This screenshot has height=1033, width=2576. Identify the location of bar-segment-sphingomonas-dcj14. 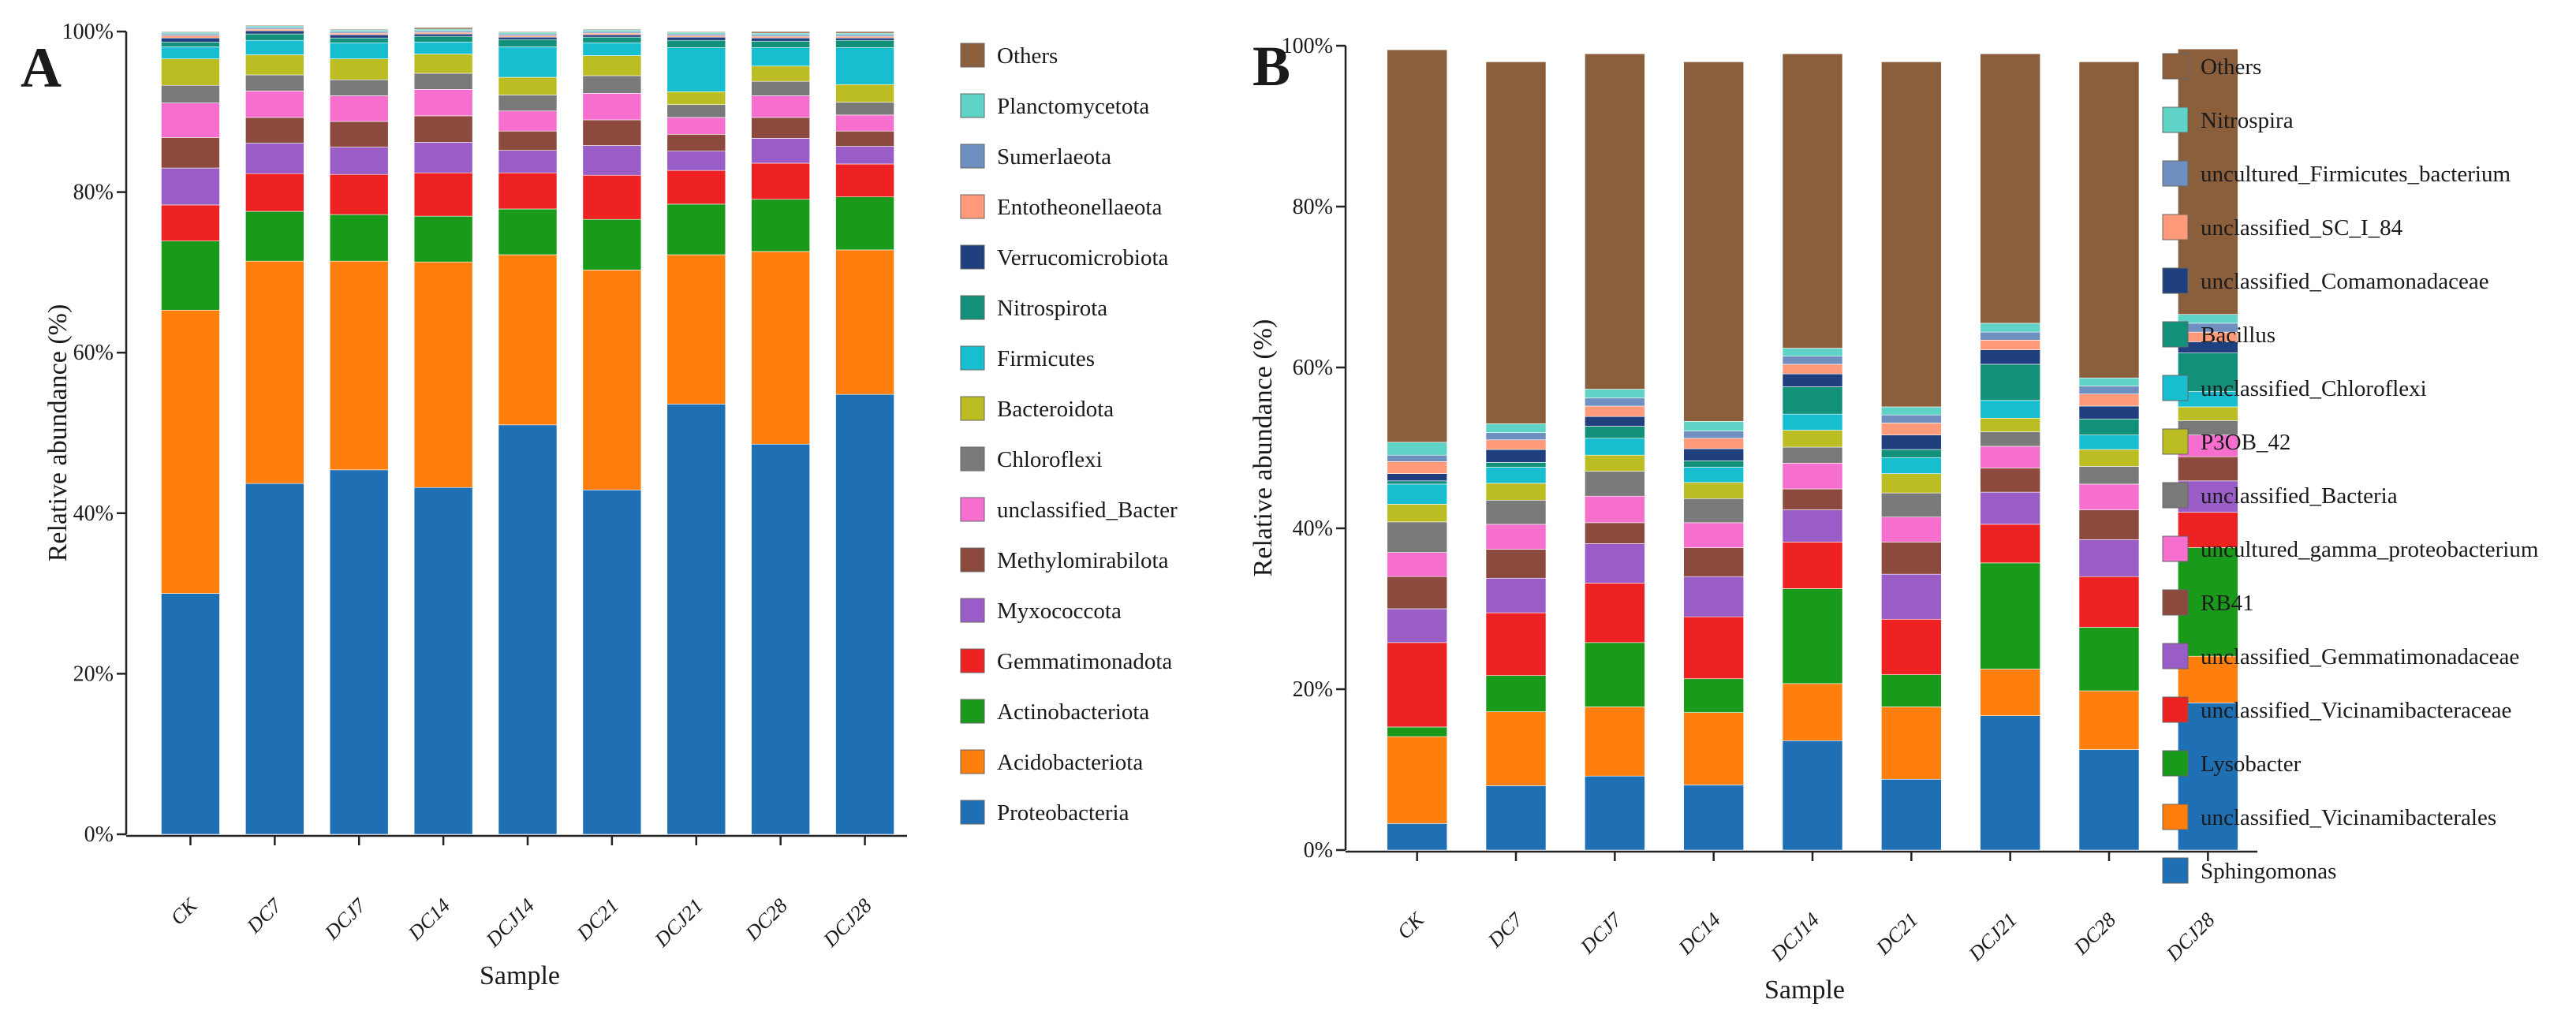
(1812, 795).